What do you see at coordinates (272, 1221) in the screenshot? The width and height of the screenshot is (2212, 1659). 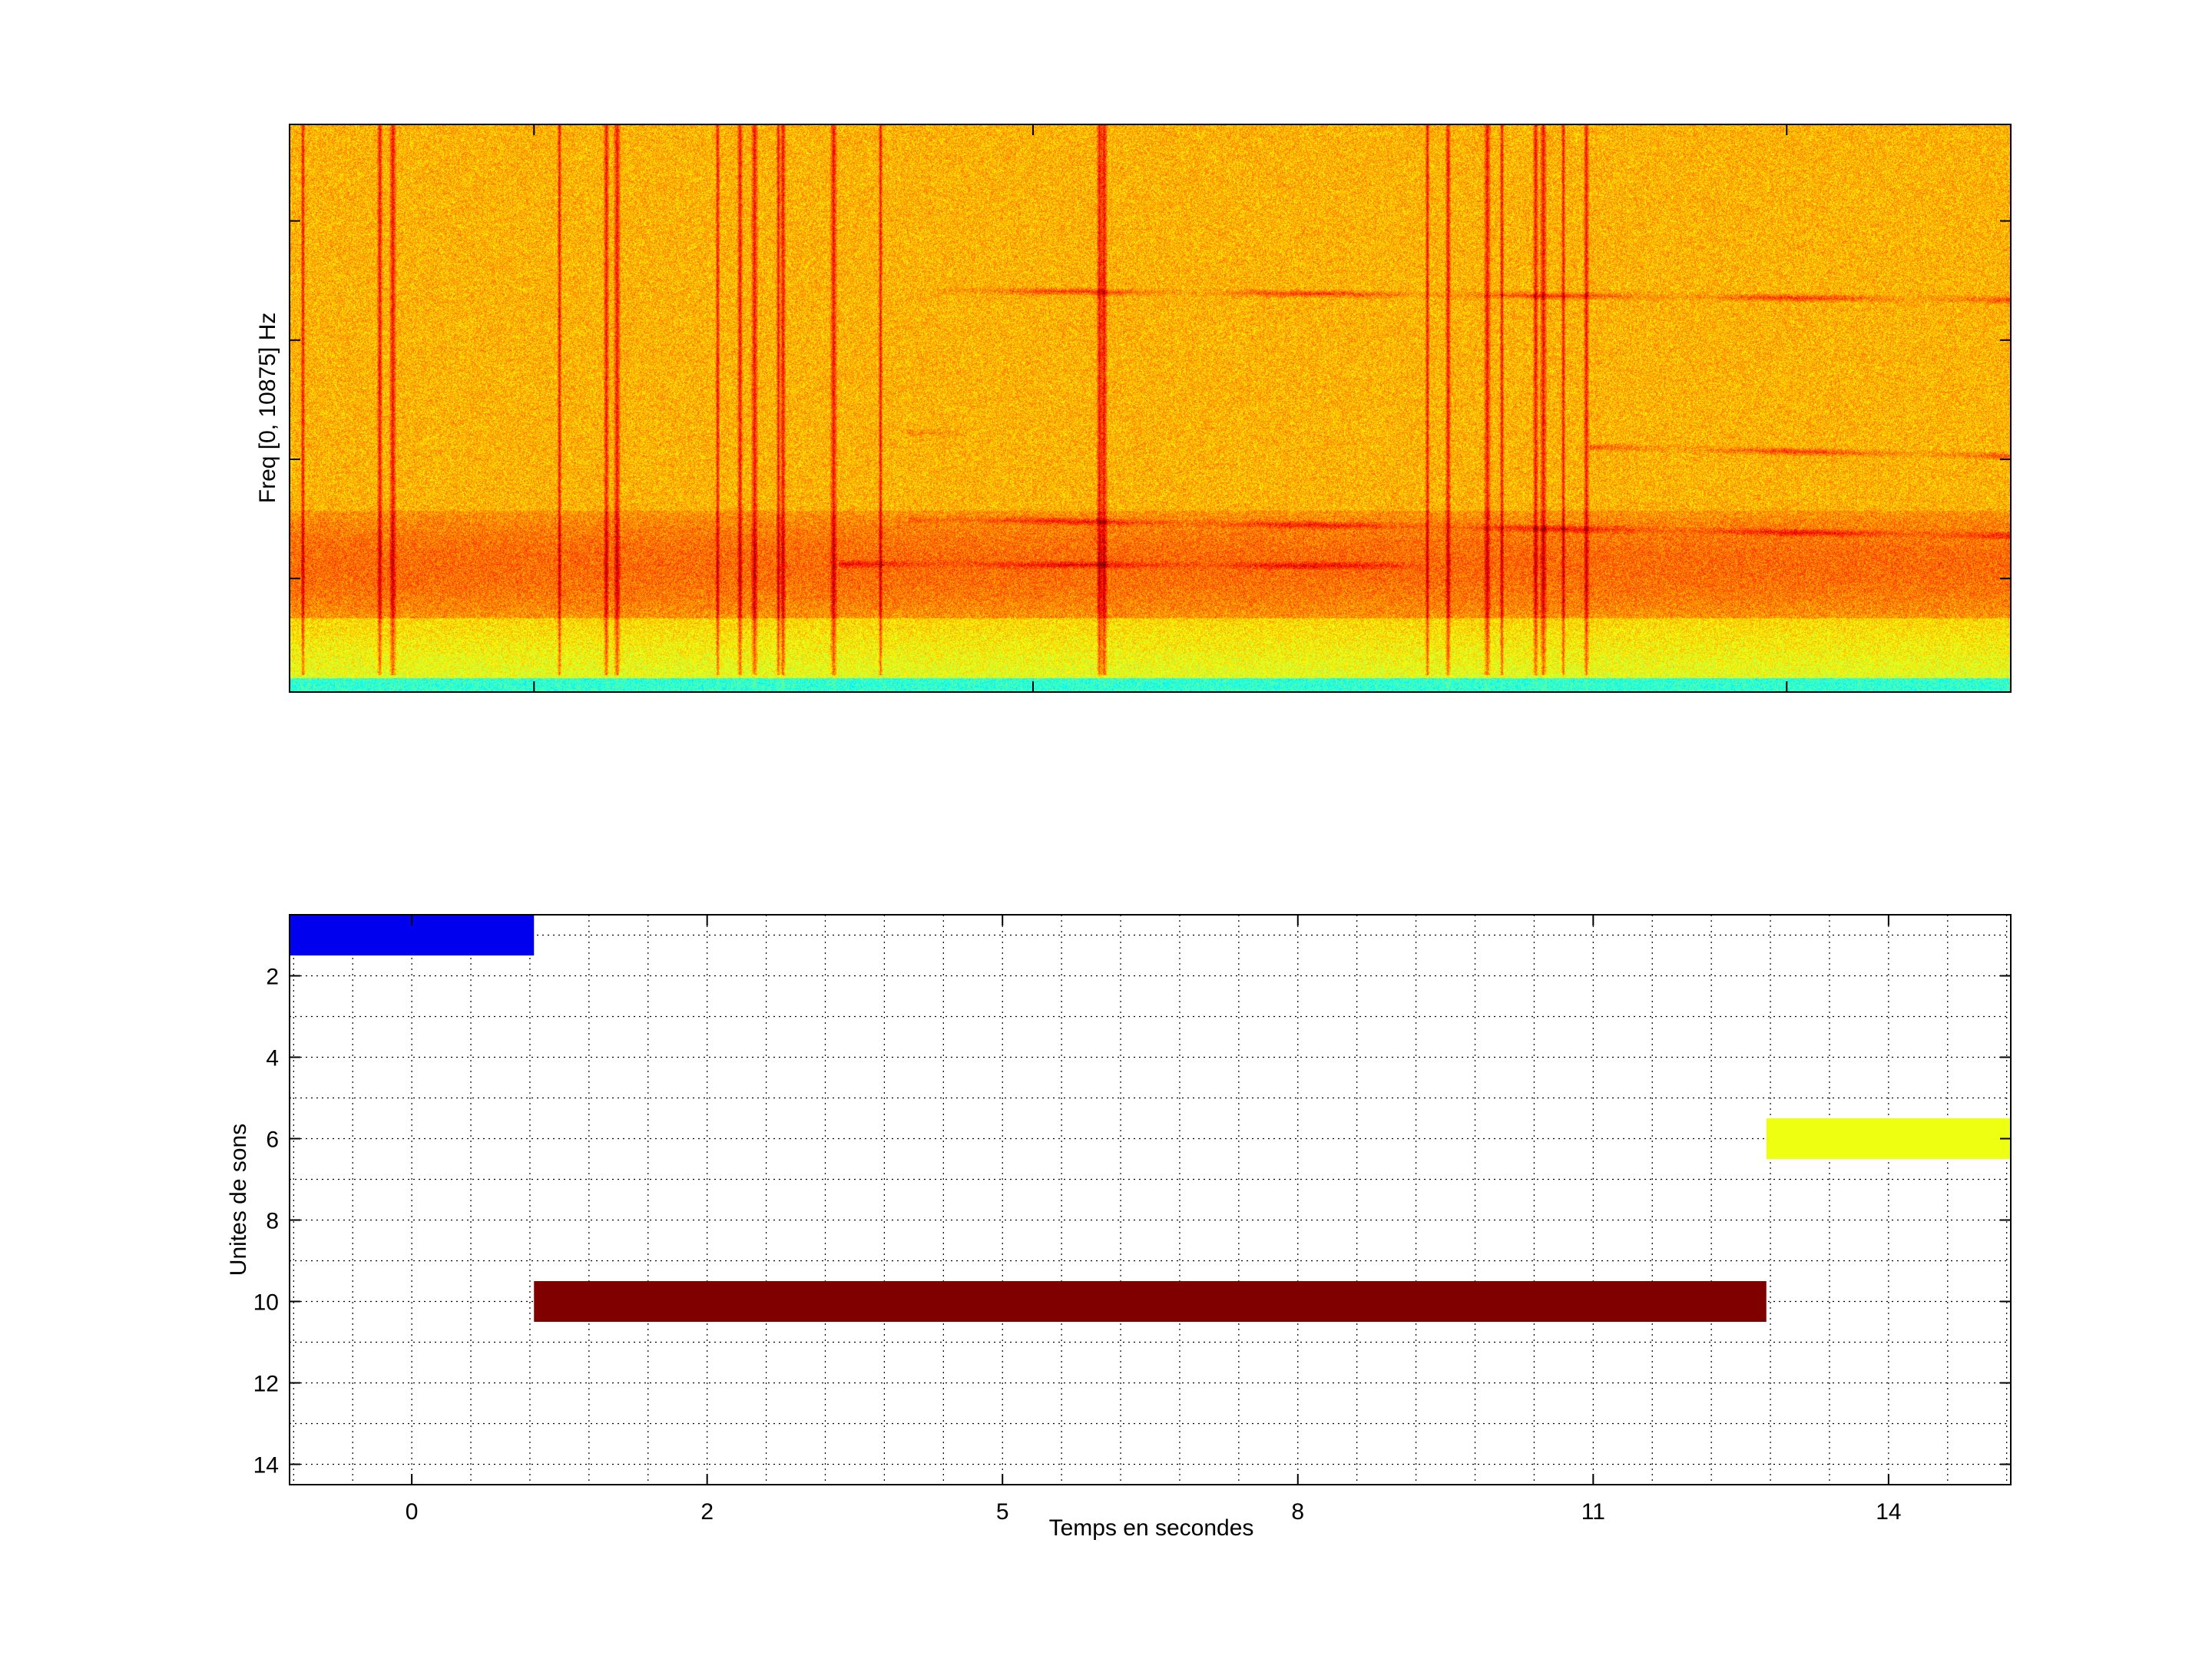 I see `ytick-label: 8` at bounding box center [272, 1221].